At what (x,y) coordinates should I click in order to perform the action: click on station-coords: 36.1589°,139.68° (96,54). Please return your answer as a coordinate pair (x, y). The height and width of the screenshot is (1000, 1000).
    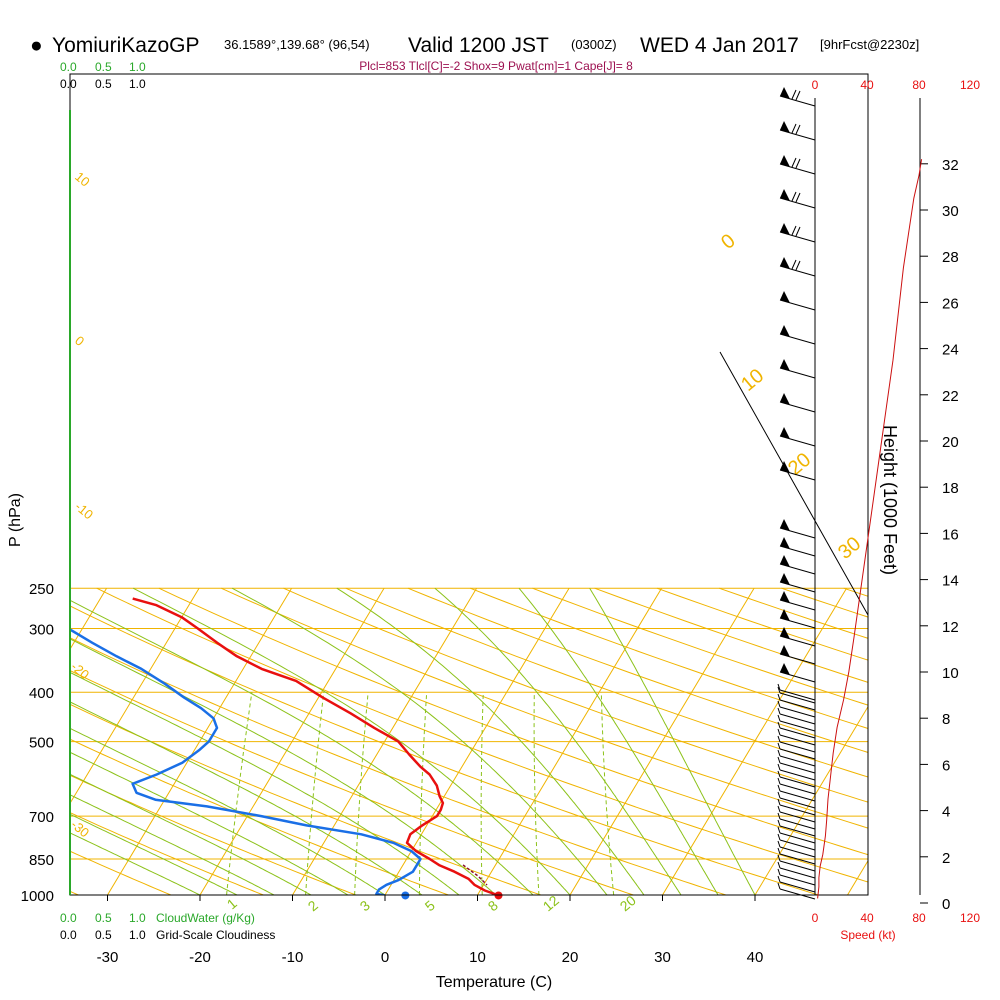
    Looking at the image, I should click on (297, 44).